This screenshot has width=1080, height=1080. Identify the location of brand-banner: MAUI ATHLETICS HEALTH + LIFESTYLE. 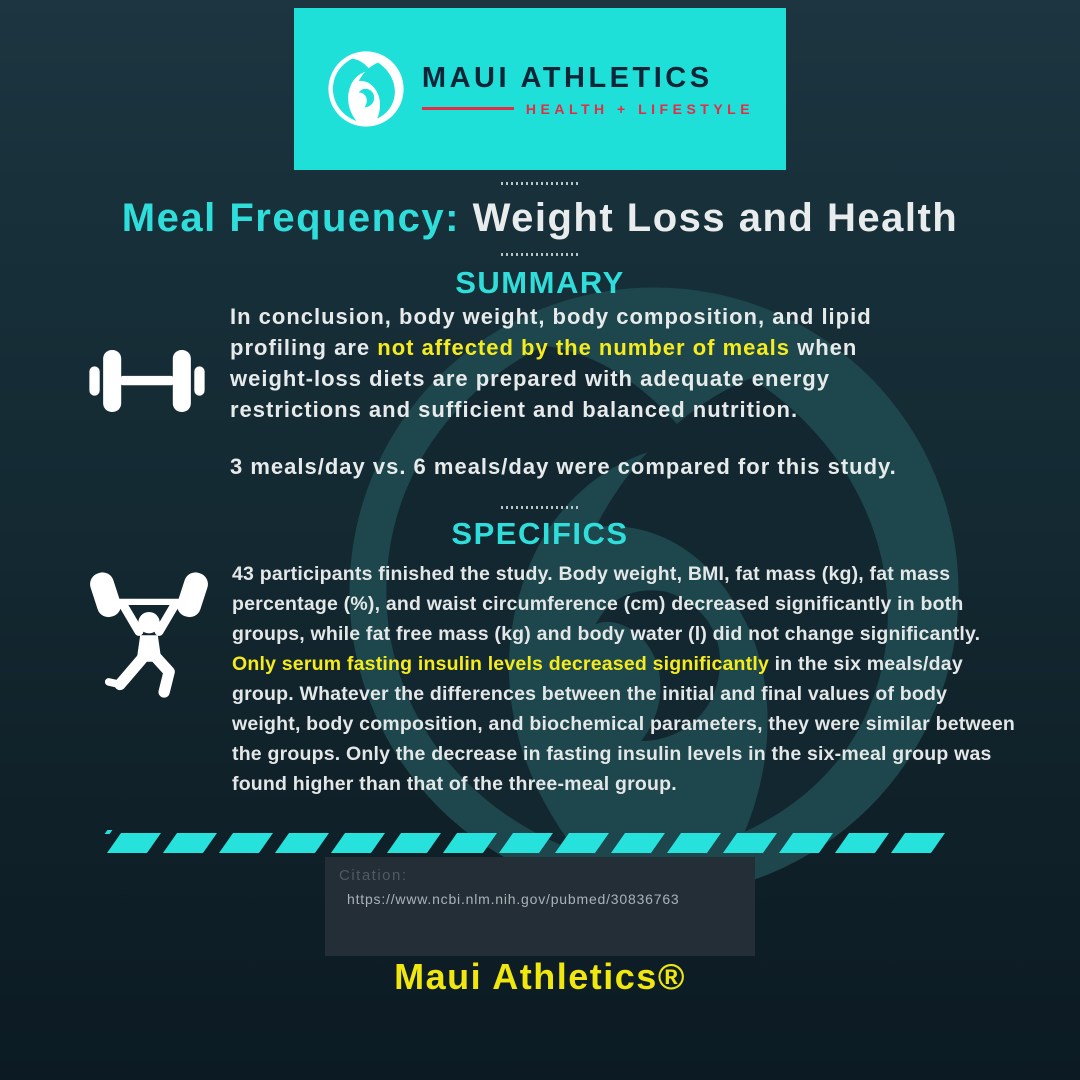
(540, 89).